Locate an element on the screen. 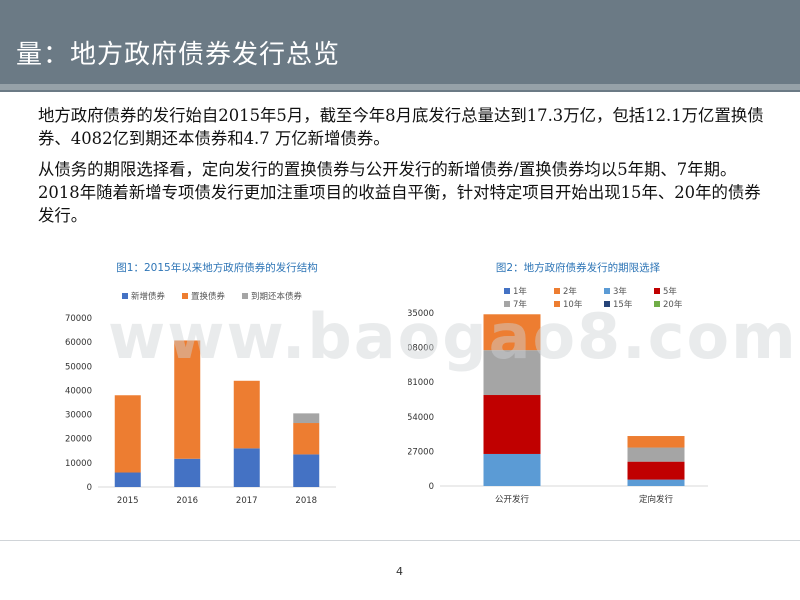 The height and width of the screenshot is (600, 800). legend-label: 到期还本债券 is located at coordinates (277, 296).